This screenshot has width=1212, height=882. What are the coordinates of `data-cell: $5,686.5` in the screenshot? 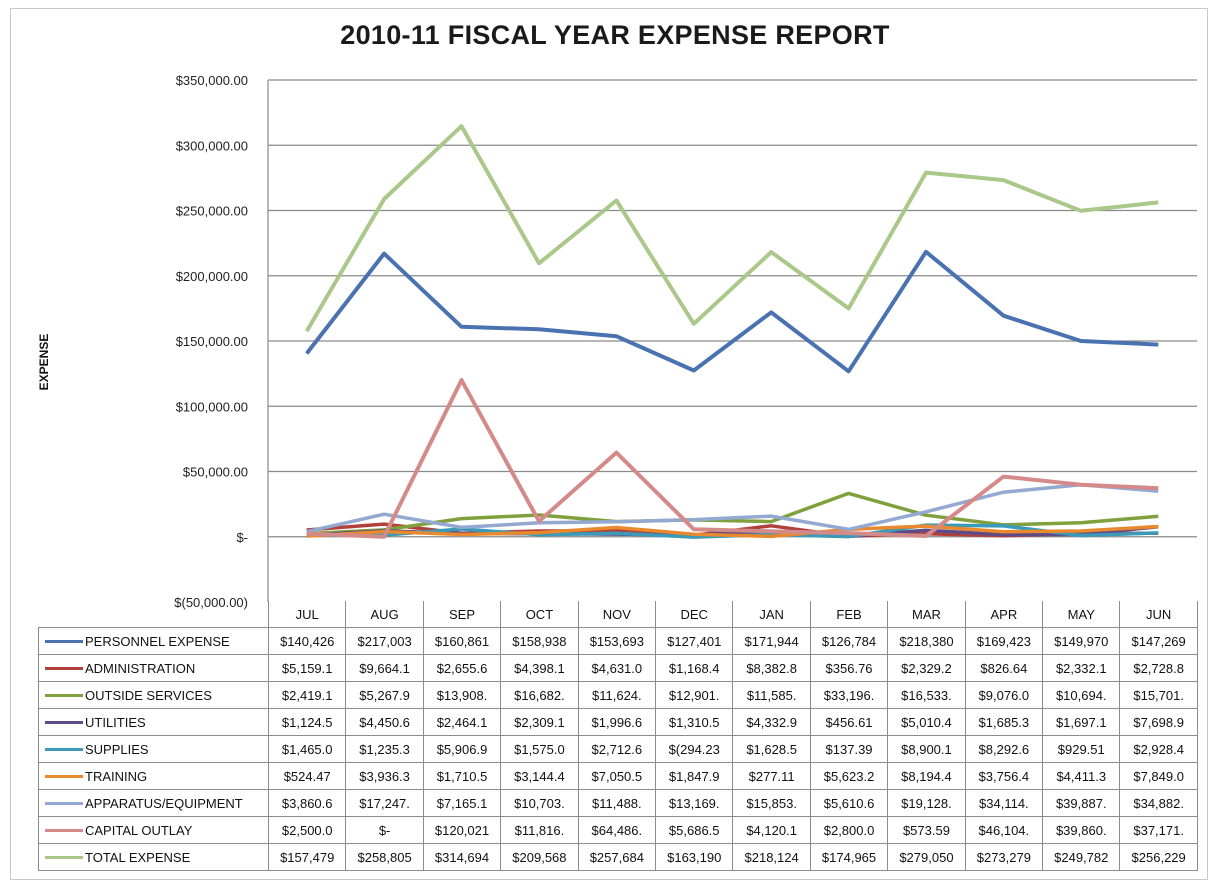 It's located at (694, 830).